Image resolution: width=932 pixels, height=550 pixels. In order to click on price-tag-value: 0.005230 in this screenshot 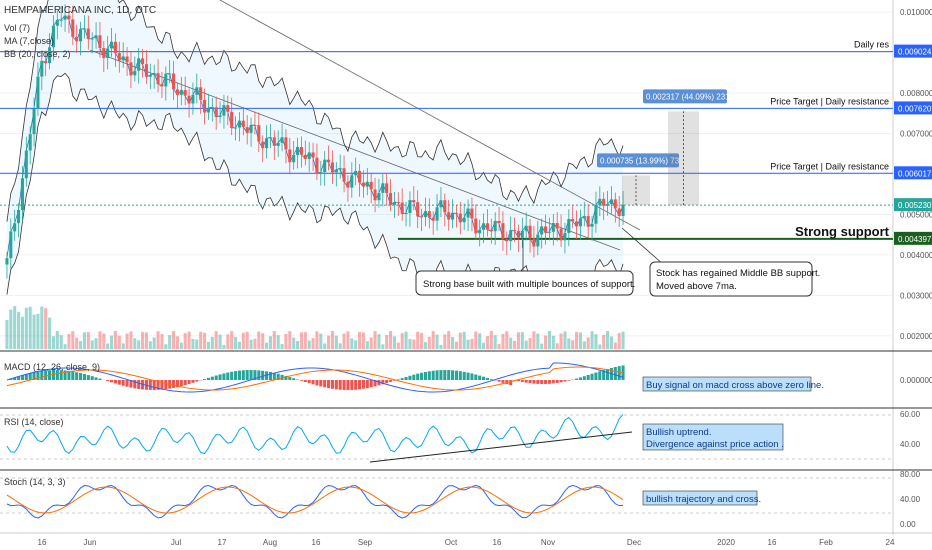, I will do `click(915, 205)`.